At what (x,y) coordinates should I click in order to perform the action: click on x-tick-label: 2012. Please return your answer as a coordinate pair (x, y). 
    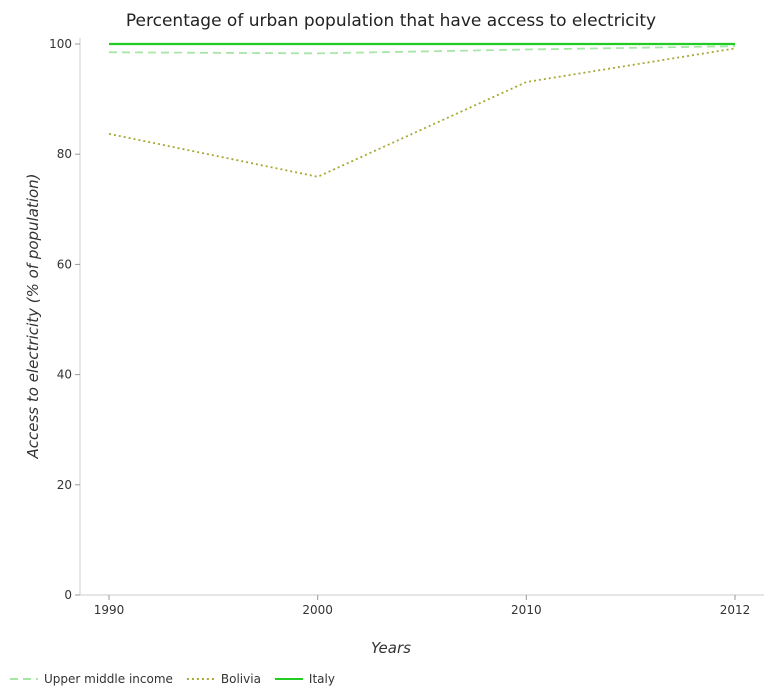
    Looking at the image, I should click on (735, 610).